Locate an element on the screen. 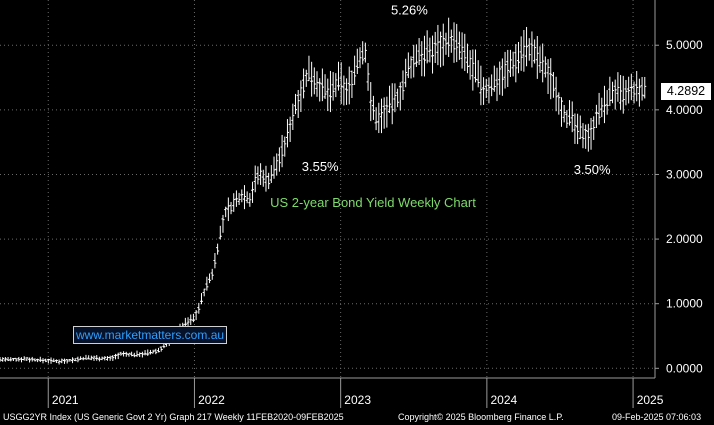  chart-title: US 2-year Bond Yield Weekly Chart is located at coordinates (373, 202).